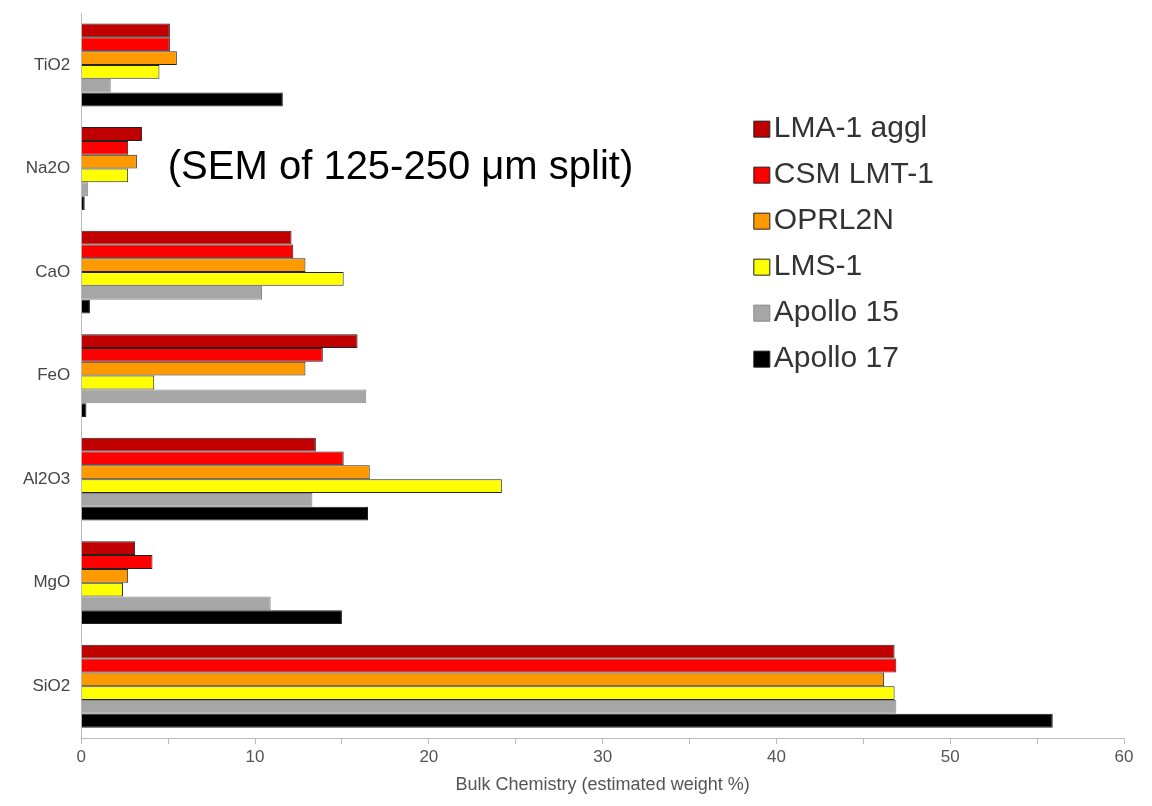 The height and width of the screenshot is (806, 1152). What do you see at coordinates (52, 582) in the screenshot?
I see `y-tick-label: MgO` at bounding box center [52, 582].